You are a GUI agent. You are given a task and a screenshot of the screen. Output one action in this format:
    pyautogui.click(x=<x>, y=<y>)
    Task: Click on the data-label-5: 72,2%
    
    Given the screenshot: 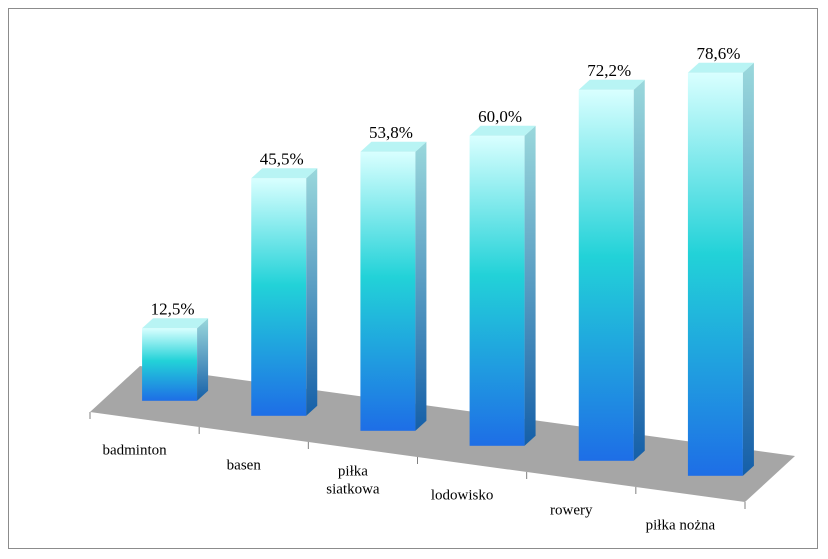 What is the action you would take?
    pyautogui.click(x=609, y=70)
    